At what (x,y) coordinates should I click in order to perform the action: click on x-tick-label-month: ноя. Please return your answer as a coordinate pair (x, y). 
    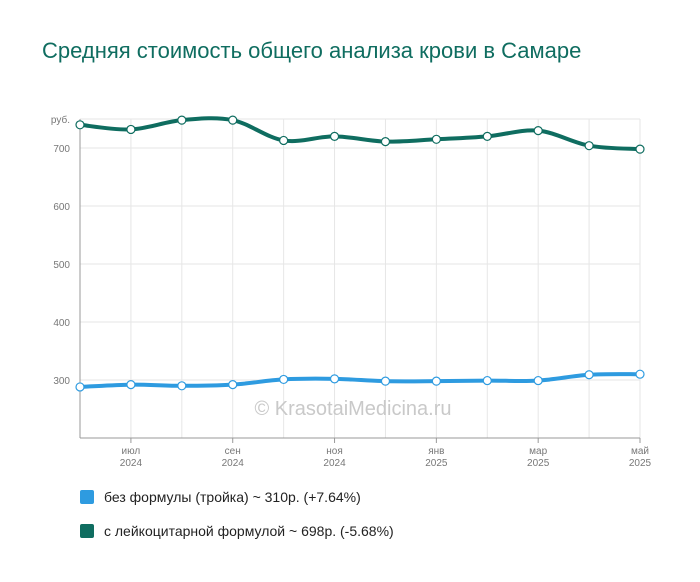
    Looking at the image, I should click on (334, 451).